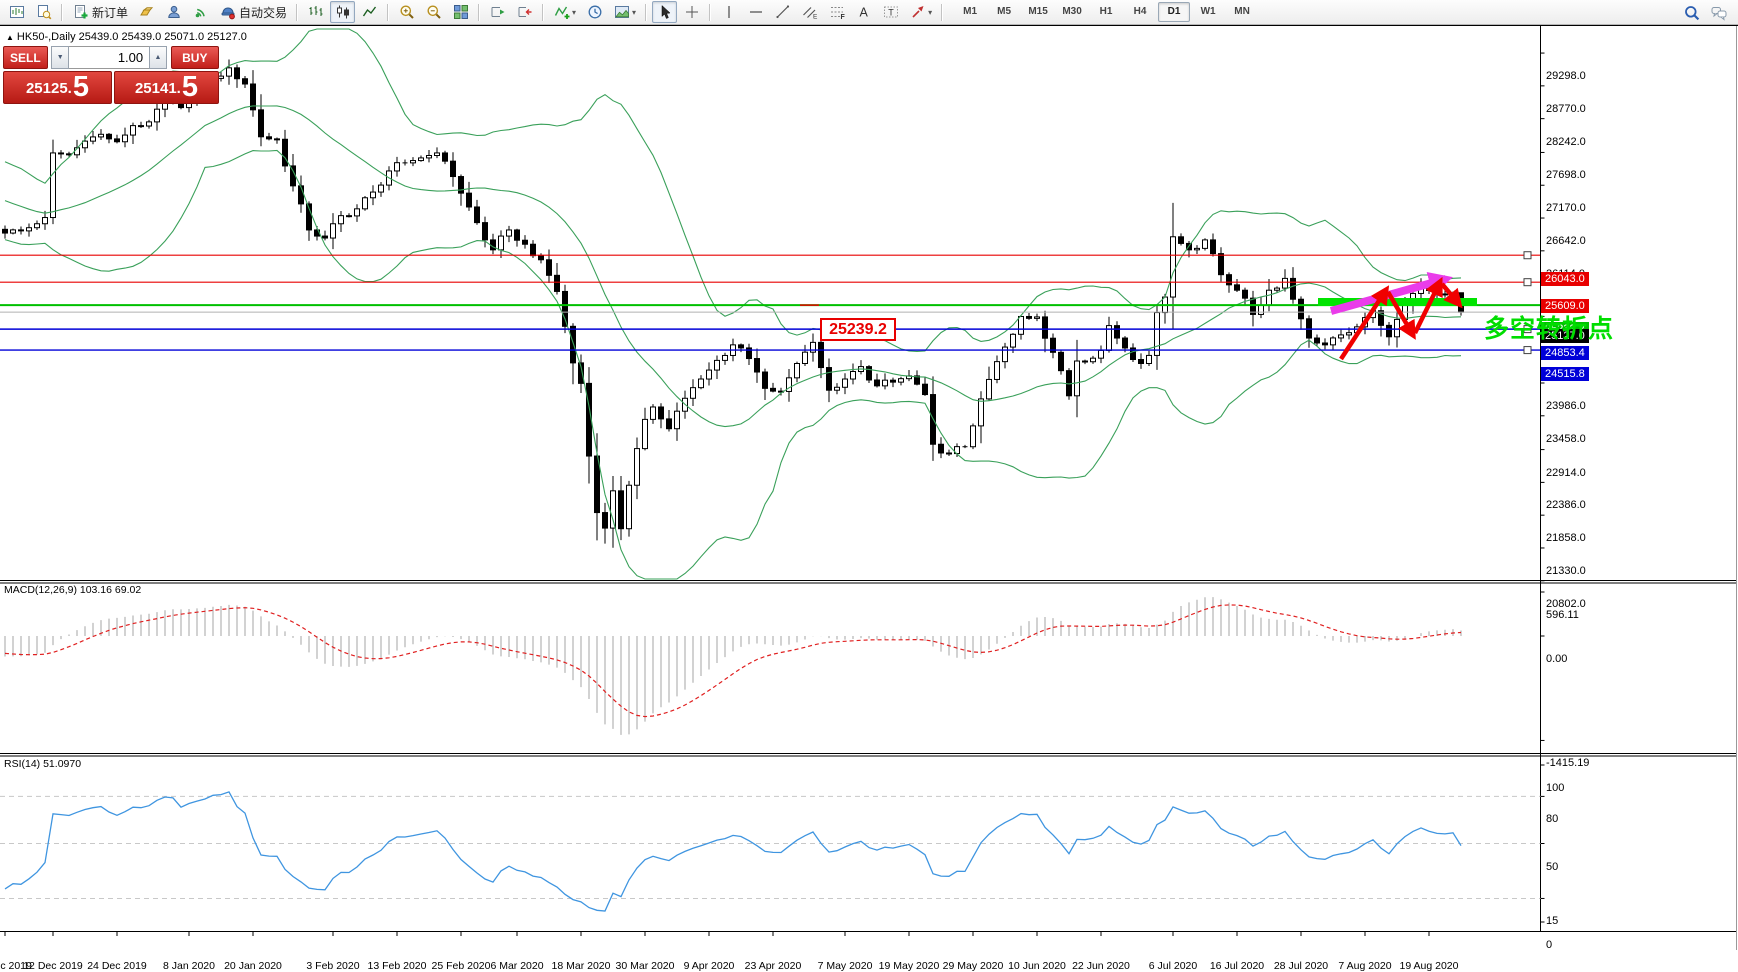  What do you see at coordinates (146, 12) in the screenshot?
I see `market-watch-button` at bounding box center [146, 12].